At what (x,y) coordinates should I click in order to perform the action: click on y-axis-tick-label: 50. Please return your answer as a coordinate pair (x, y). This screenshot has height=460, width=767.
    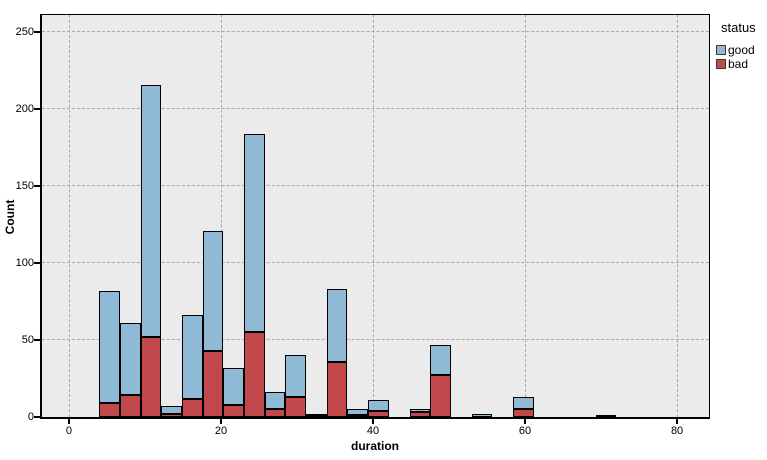
    Looking at the image, I should click on (27, 340).